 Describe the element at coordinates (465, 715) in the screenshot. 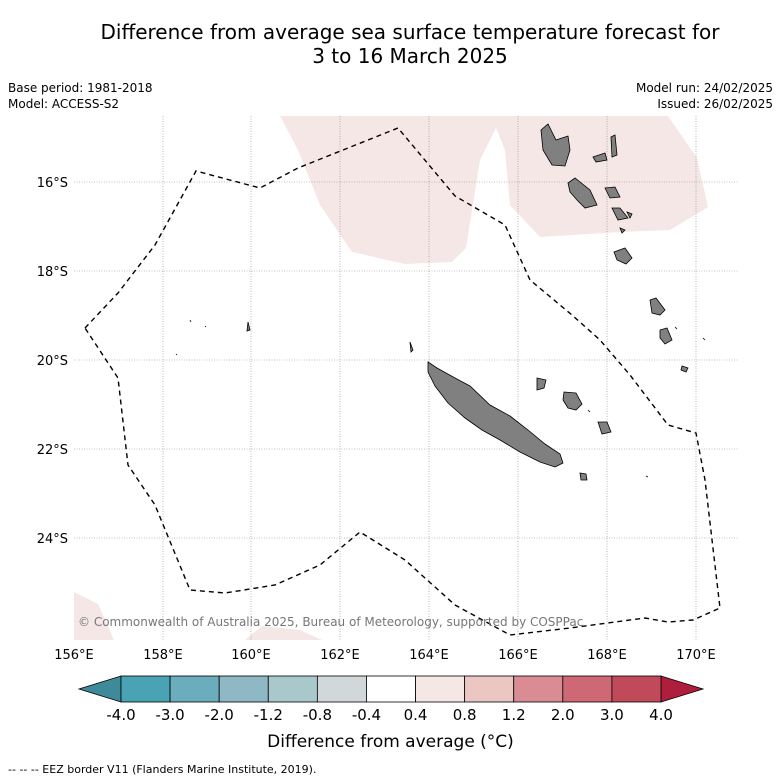

I see `colorbar-tick-label: 0.8` at that location.